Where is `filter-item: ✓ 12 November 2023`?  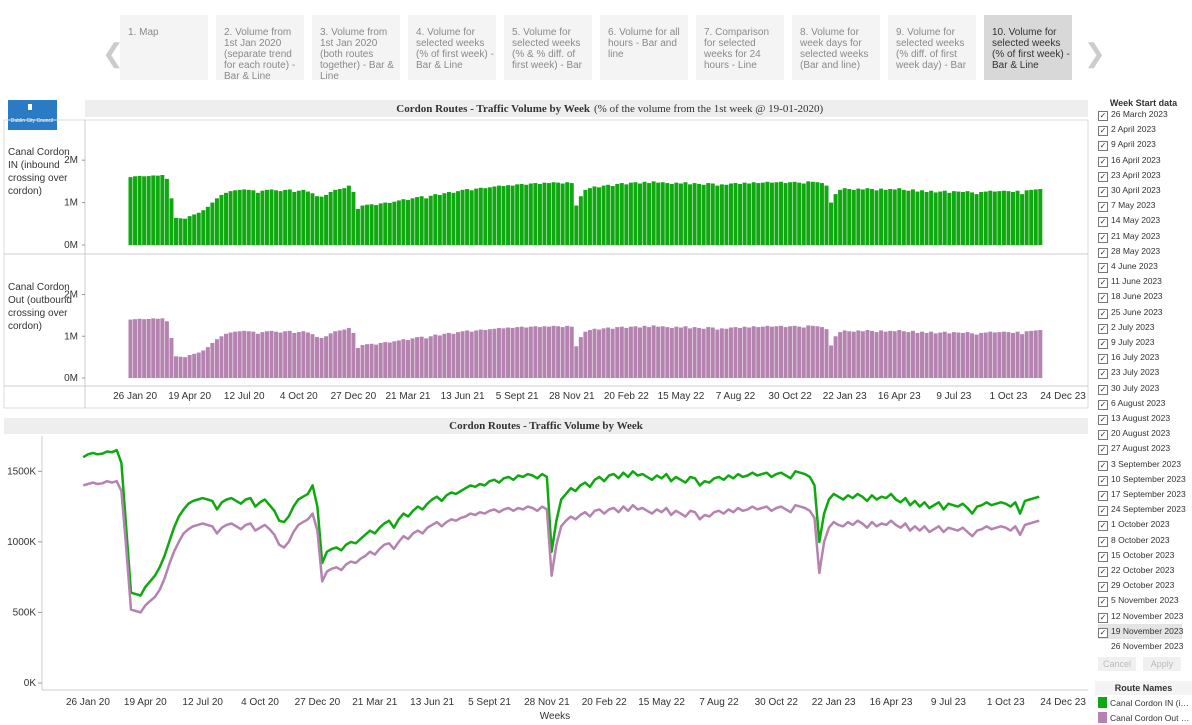
filter-item: ✓ 12 November 2023 is located at coordinates (1140, 616).